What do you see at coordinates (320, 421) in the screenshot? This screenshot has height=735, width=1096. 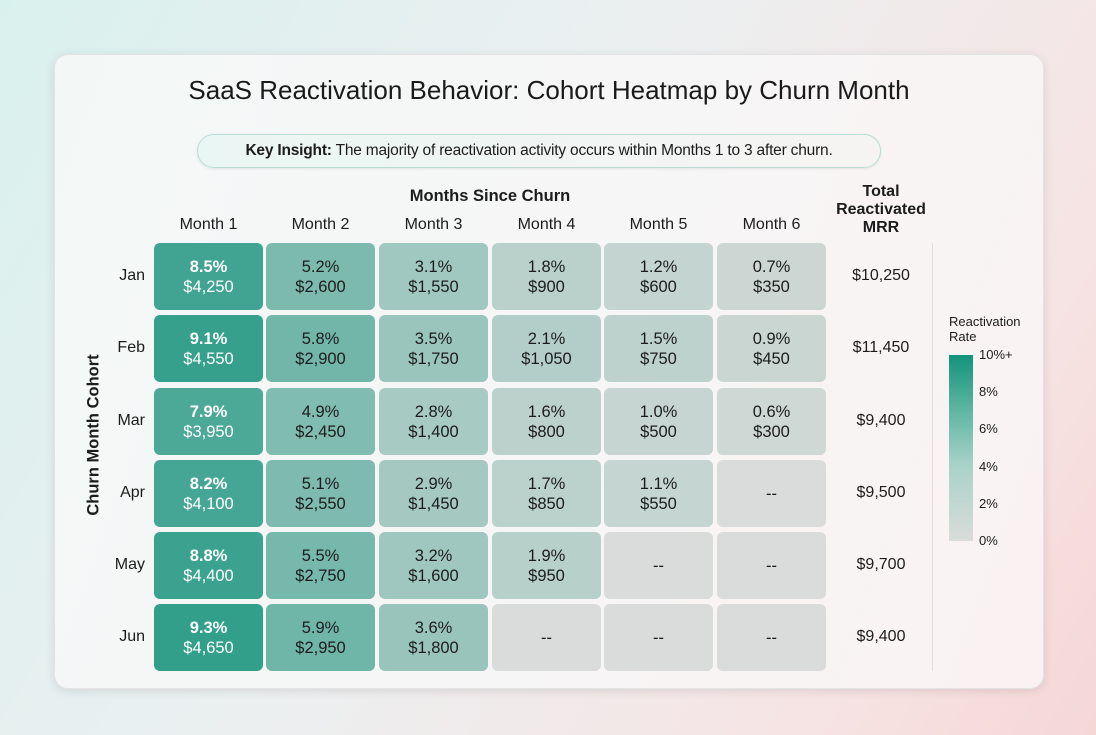 I see `heatmap-cell: 4.9% $2,450` at bounding box center [320, 421].